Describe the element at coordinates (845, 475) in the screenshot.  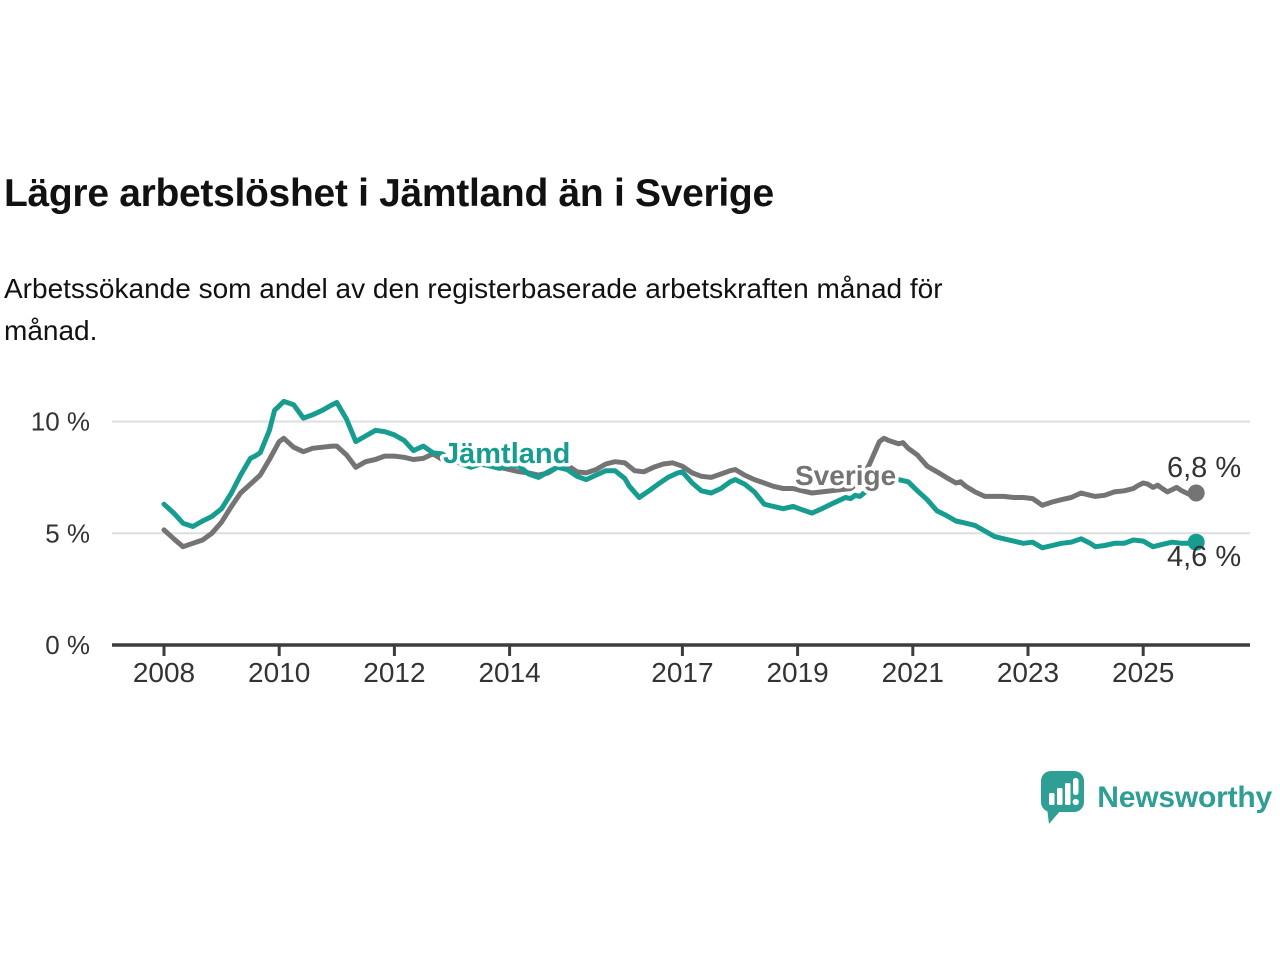
I see `sverige-series-label: Sverige` at that location.